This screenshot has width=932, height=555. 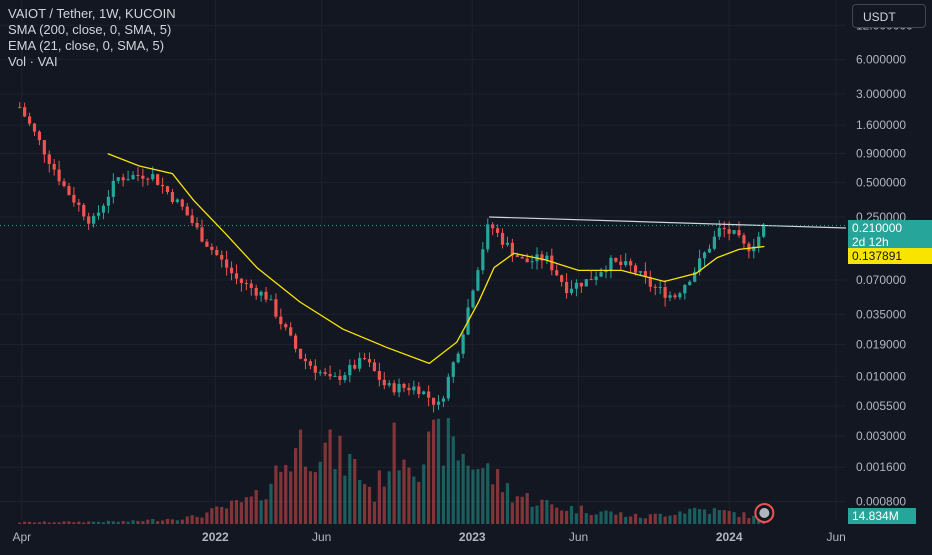 What do you see at coordinates (877, 228) in the screenshot?
I see `last-price-value: 0.210000` at bounding box center [877, 228].